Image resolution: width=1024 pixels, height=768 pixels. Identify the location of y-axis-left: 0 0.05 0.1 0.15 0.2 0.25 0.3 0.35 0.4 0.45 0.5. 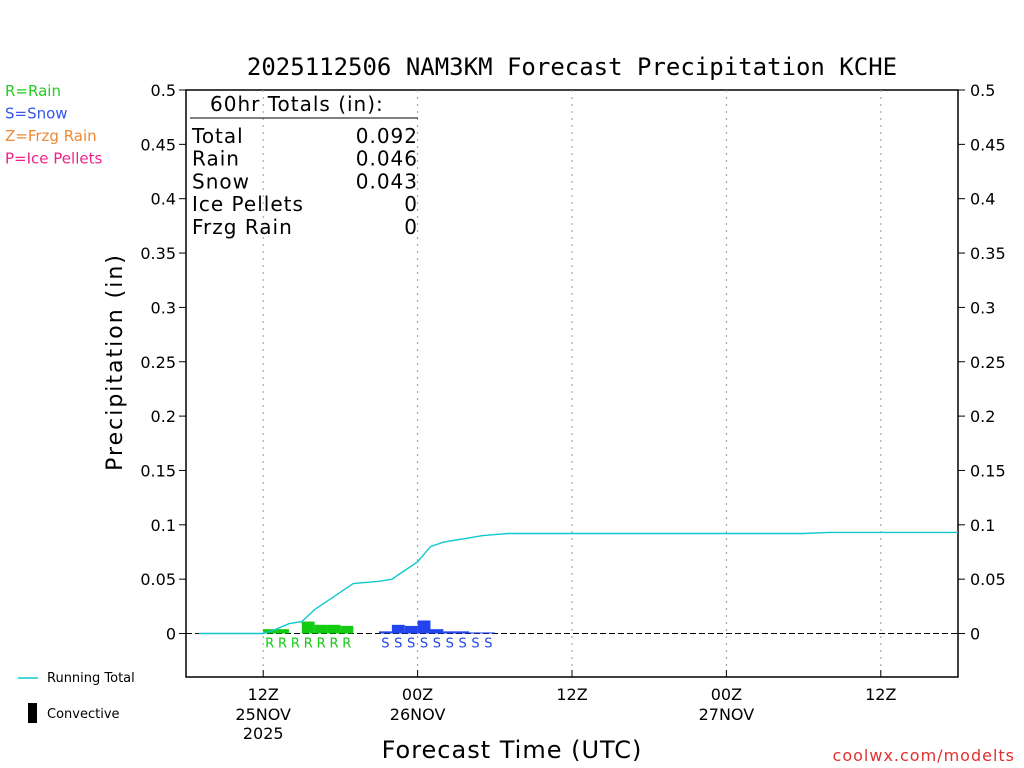
(163, 362).